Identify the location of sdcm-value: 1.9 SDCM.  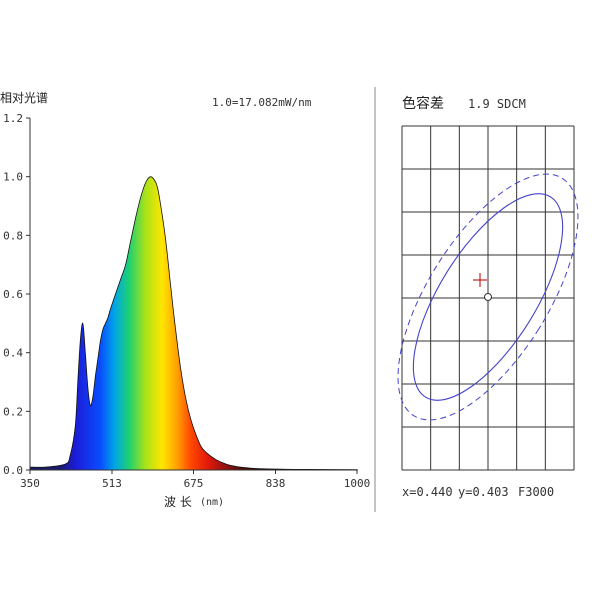
(497, 104).